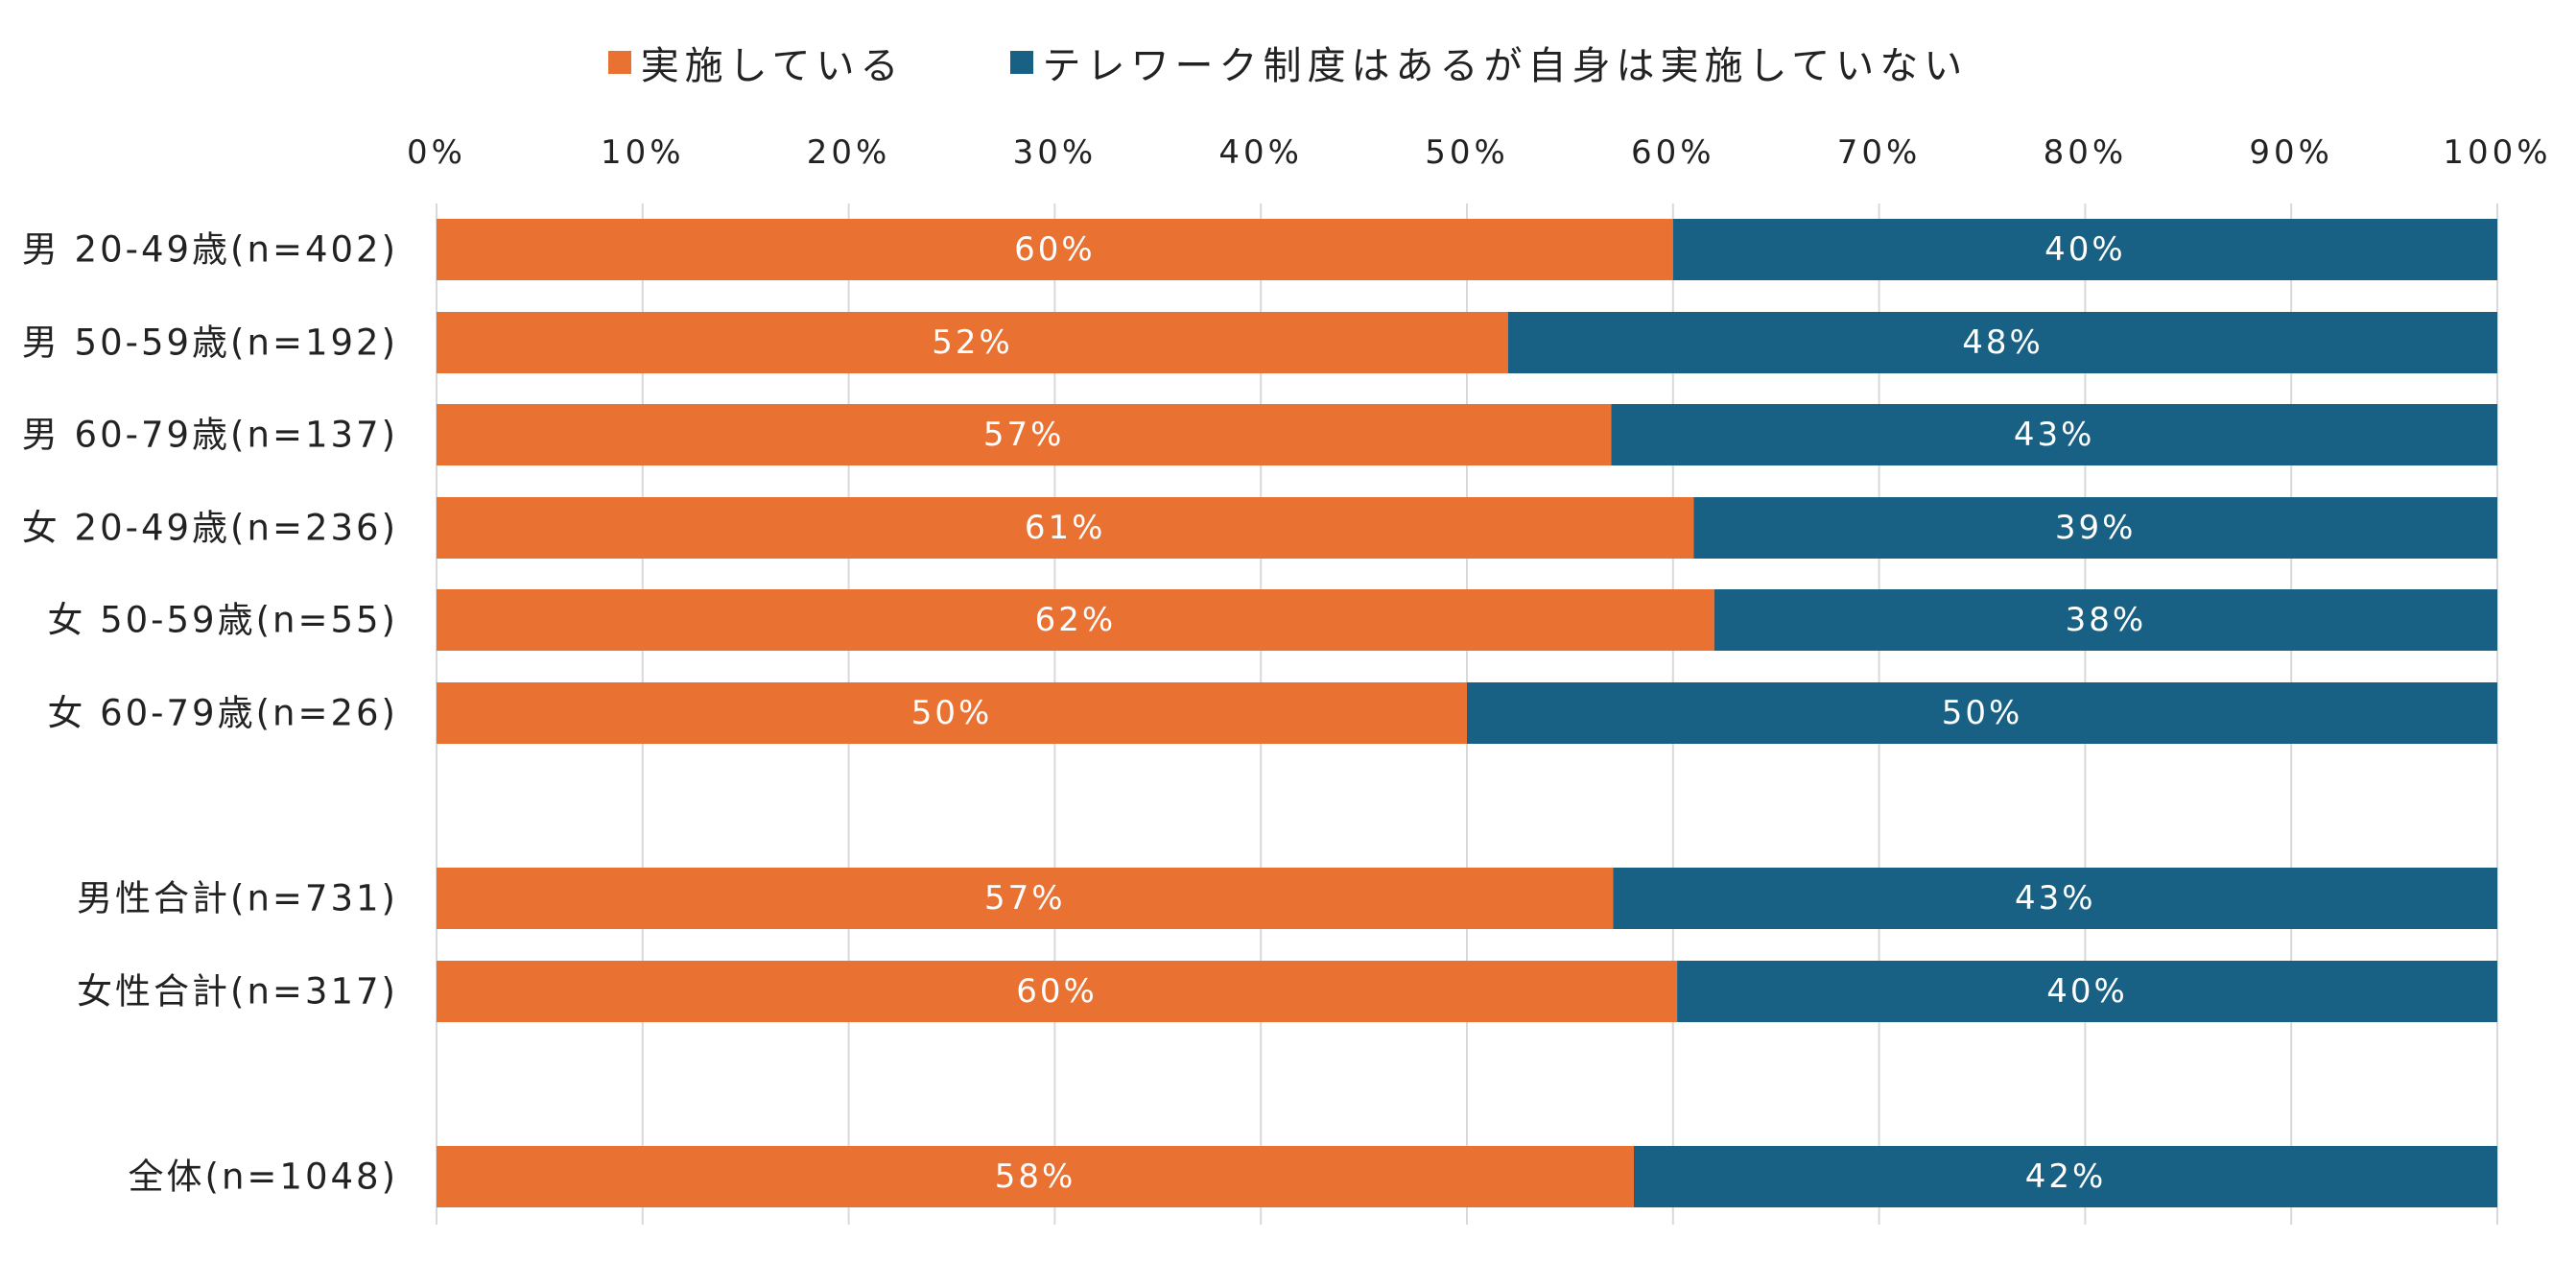 The height and width of the screenshot is (1264, 2576). What do you see at coordinates (238, 898) in the screenshot?
I see `category-label: 男性合計(n=731)` at bounding box center [238, 898].